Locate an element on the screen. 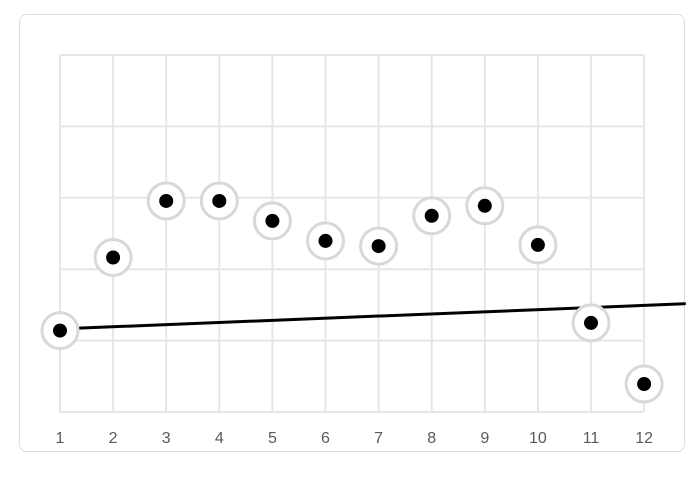 The width and height of the screenshot is (700, 478). x-tick-label: 12 is located at coordinates (644, 438).